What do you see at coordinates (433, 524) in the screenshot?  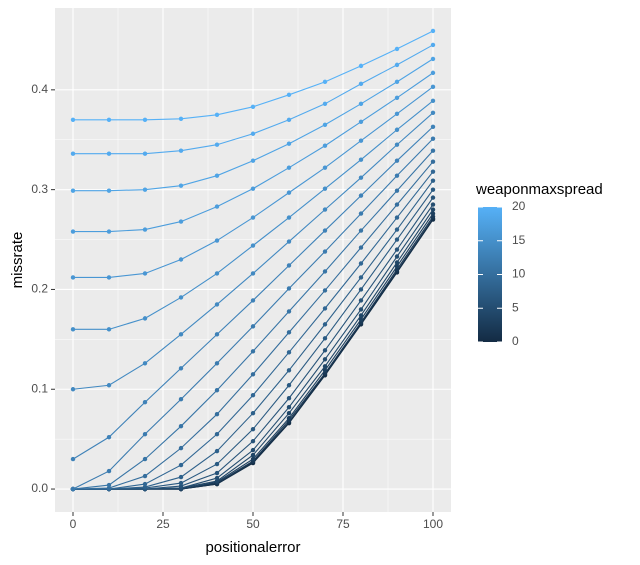 I see `x-tick-label: 100` at bounding box center [433, 524].